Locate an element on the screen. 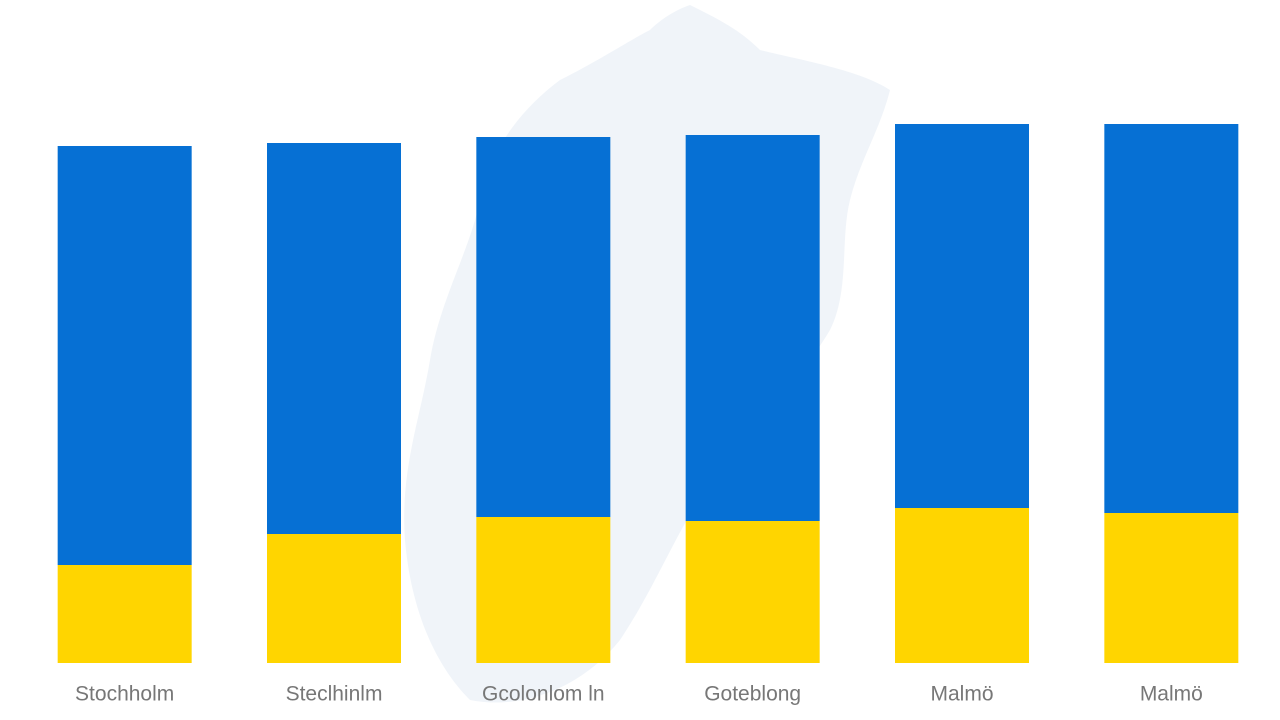 This screenshot has width=1280, height=720. x-tick-label: Goteblong is located at coordinates (752, 694).